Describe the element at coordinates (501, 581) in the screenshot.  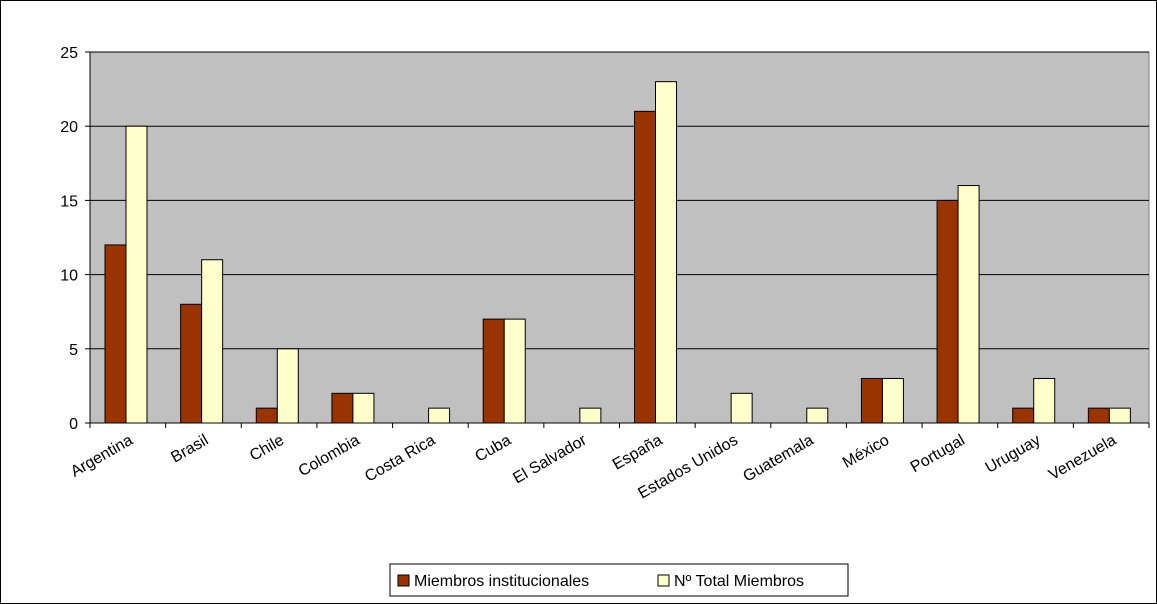
I see `legend-entry: Miembros institucionales` at that location.